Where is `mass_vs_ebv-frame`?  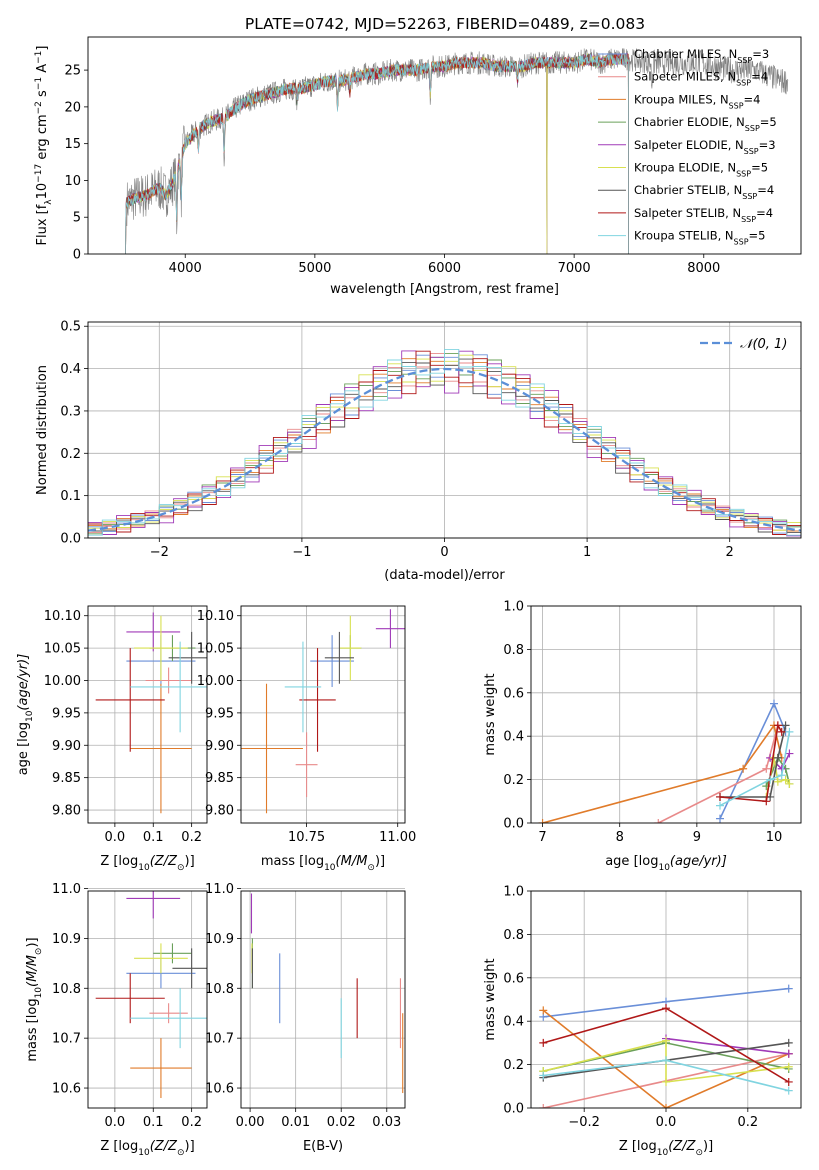
mass_vs_ebv-frame is located at coordinates (323, 999).